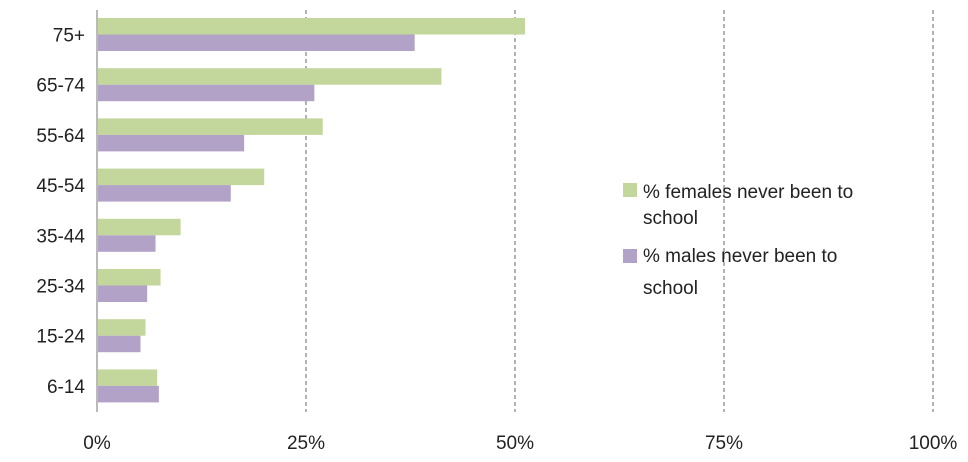  What do you see at coordinates (60, 212) in the screenshot?
I see `category-labels: 75+ 65-74 55-64 45-54 35-44 25-34 15-24 6-14` at bounding box center [60, 212].